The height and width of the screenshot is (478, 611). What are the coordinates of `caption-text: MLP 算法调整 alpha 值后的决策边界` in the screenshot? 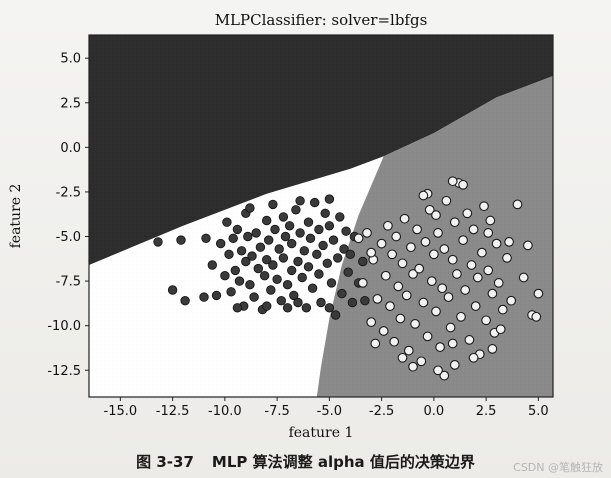 It's located at (343, 462).